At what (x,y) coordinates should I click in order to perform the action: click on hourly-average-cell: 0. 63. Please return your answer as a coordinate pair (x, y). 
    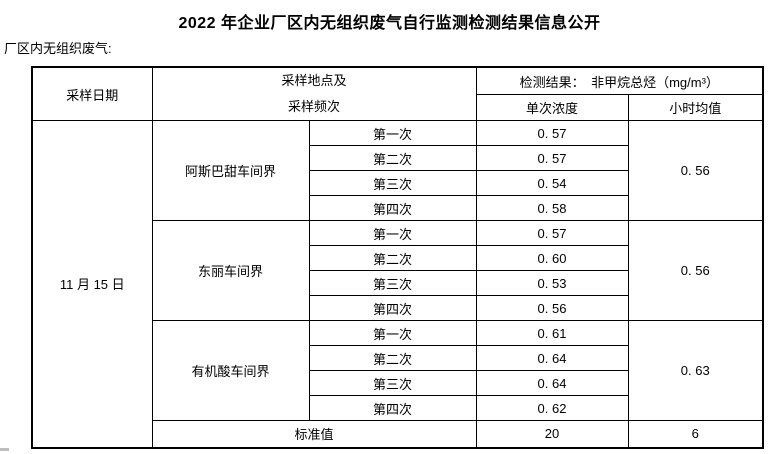
    Looking at the image, I should click on (695, 370).